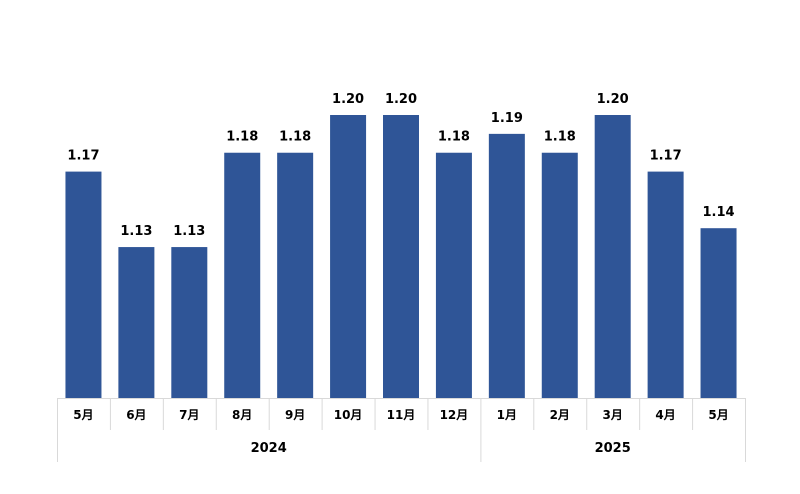 Image resolution: width=800 pixels, height=494 pixels. I want to click on category-label: 11月, so click(401, 415).